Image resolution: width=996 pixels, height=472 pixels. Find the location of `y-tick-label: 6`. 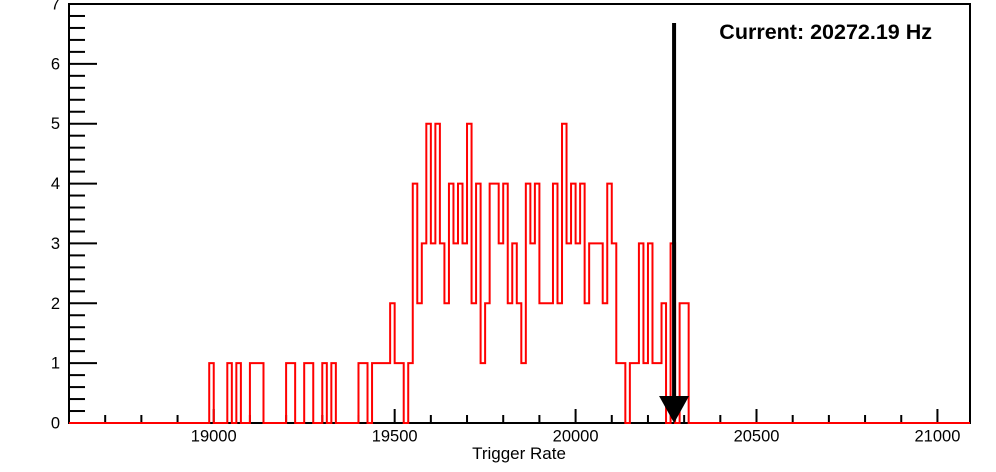

y-tick-label: 6 is located at coordinates (55, 64).